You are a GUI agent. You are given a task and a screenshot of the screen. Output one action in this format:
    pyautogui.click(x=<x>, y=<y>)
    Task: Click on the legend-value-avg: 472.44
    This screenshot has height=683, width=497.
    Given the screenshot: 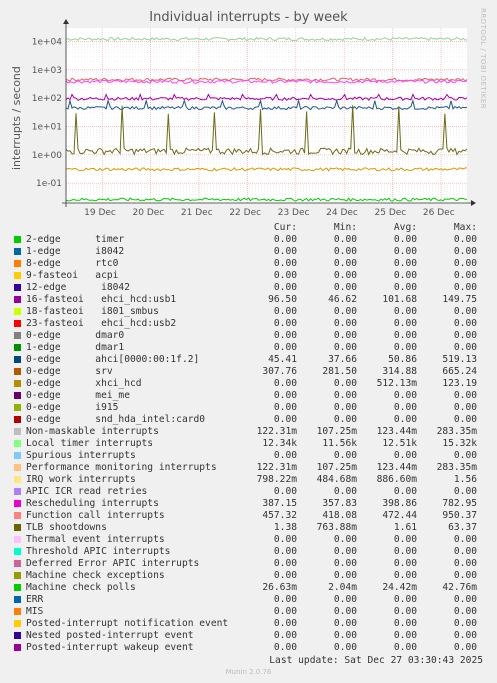 What is the action you would take?
    pyautogui.click(x=399, y=515)
    